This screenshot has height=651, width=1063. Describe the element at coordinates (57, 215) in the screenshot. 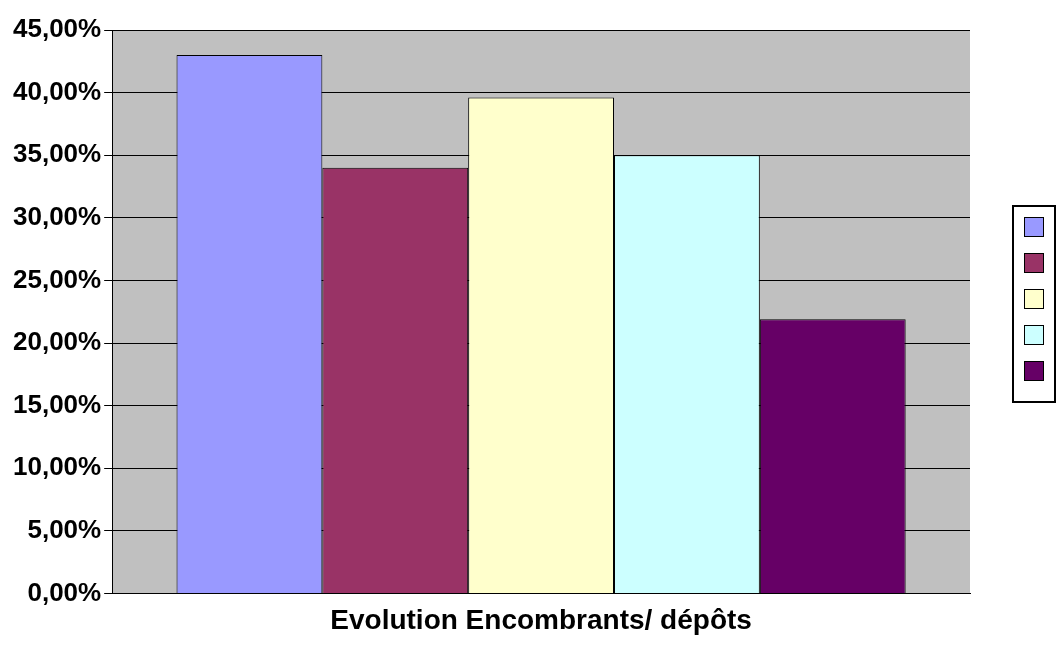

I see `y-tick-label: 30,00%` at that location.